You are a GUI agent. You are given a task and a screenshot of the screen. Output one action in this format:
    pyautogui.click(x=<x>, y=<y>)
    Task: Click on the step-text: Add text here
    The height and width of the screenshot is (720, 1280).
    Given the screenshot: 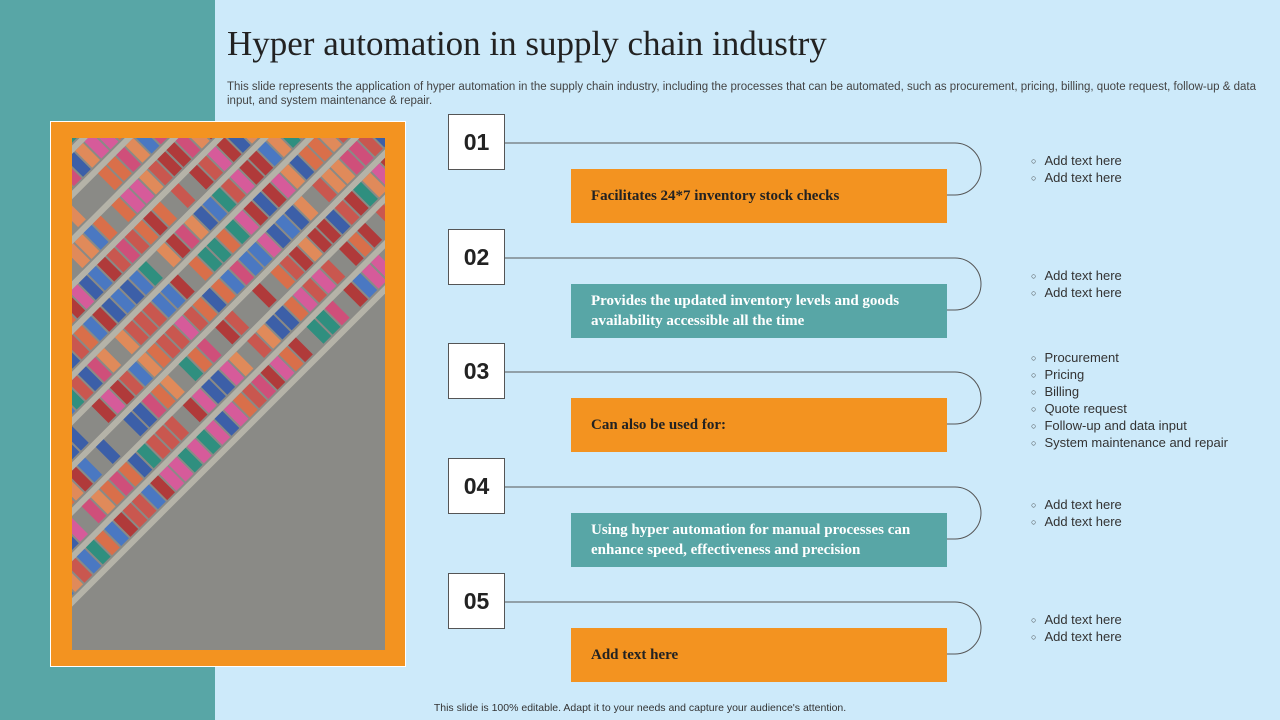 What is the action you would take?
    pyautogui.click(x=759, y=655)
    